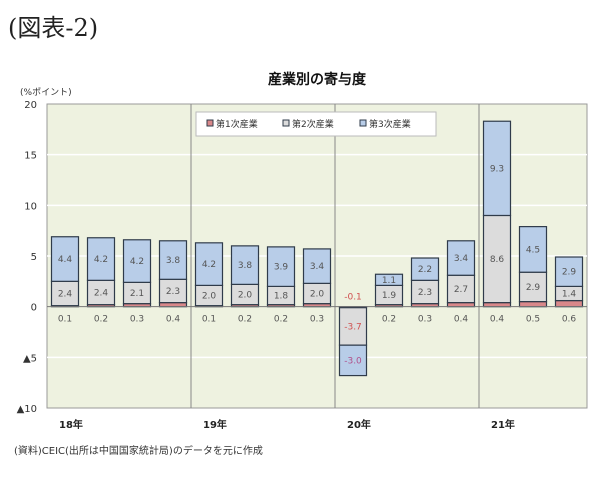  I want to click on data-label: 3.9, so click(281, 268).